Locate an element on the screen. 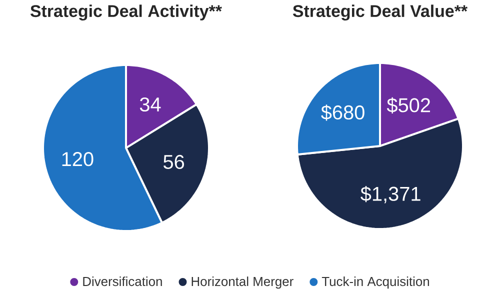  legend-label: Diversification is located at coordinates (122, 281).